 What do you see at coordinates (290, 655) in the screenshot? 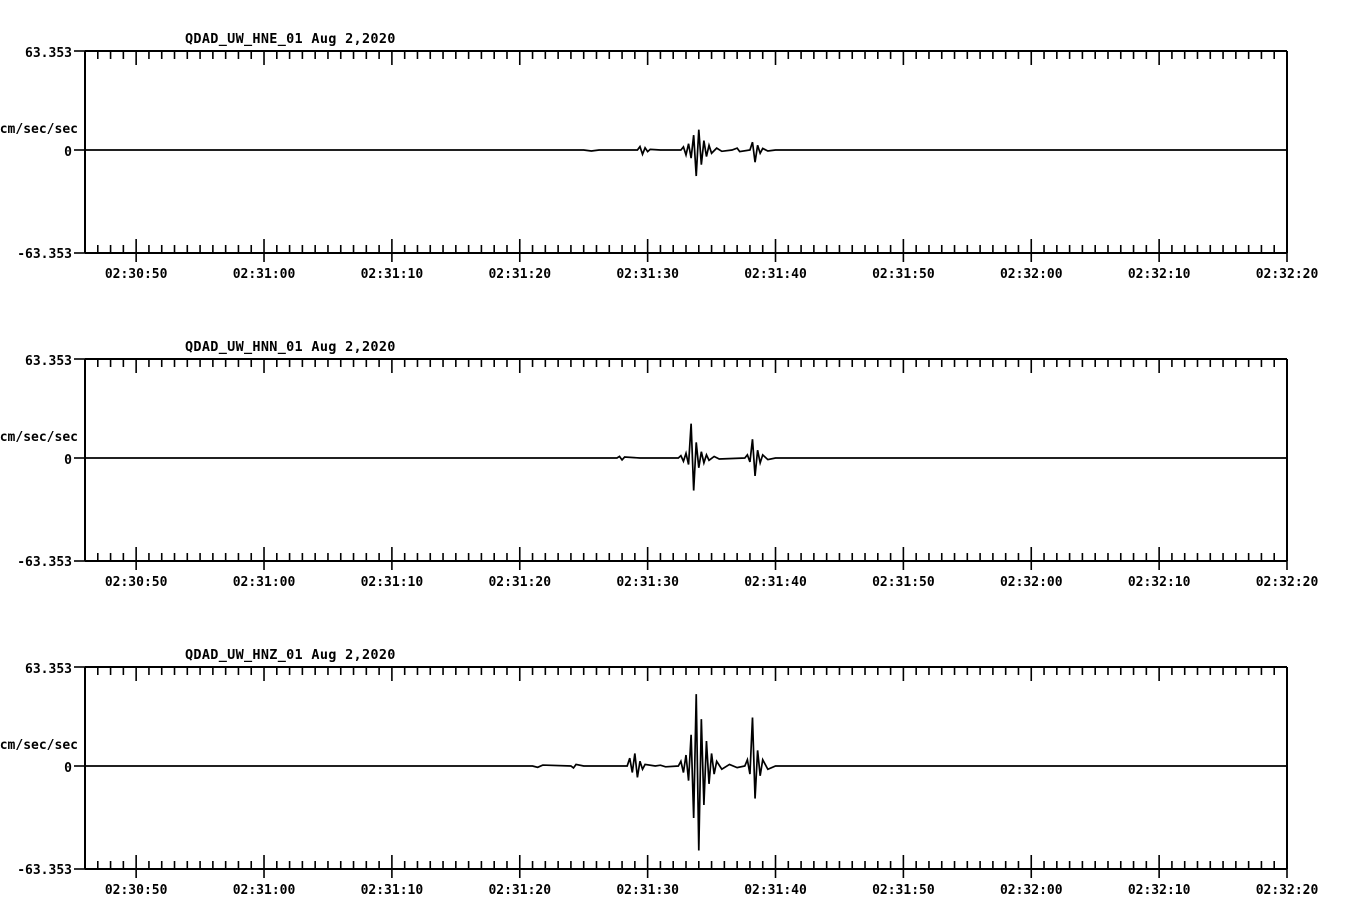
I see `panel-title-2: QDAD_UW_HNZ_01 Aug 2,2020` at bounding box center [290, 655].